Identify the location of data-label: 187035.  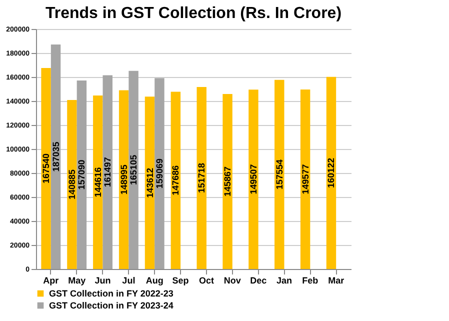
(55, 157).